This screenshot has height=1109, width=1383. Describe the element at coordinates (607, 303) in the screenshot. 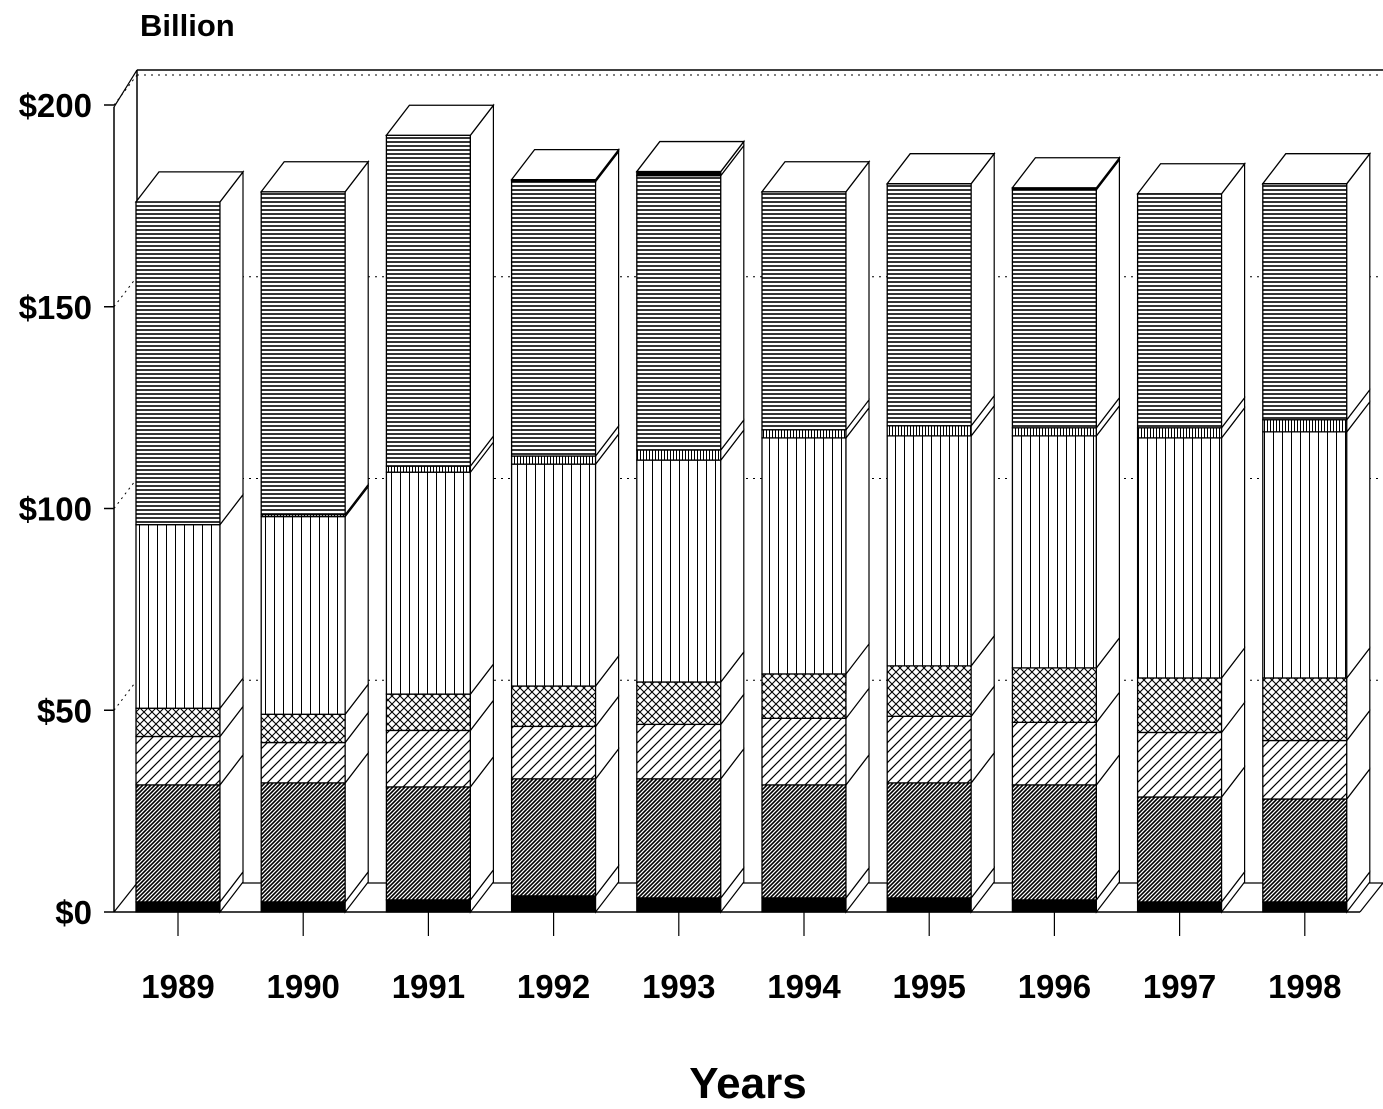

I see `bar-side-1992-horizontal-lines` at that location.